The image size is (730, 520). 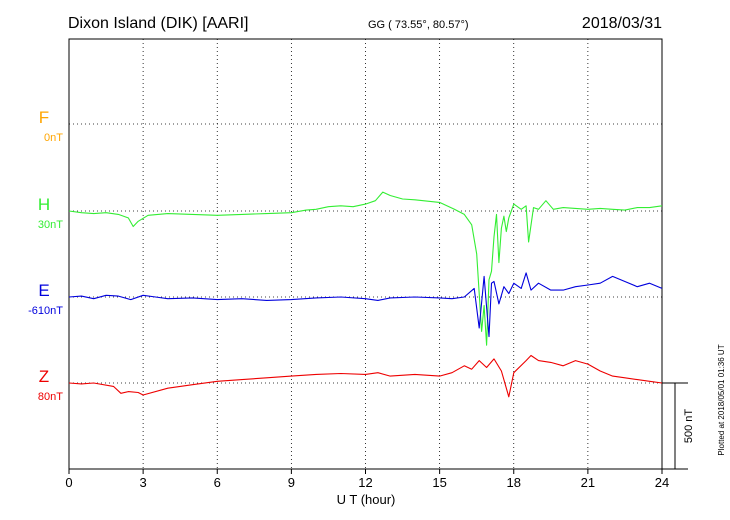 What do you see at coordinates (662, 482) in the screenshot?
I see `x-tick-label: 24` at bounding box center [662, 482].